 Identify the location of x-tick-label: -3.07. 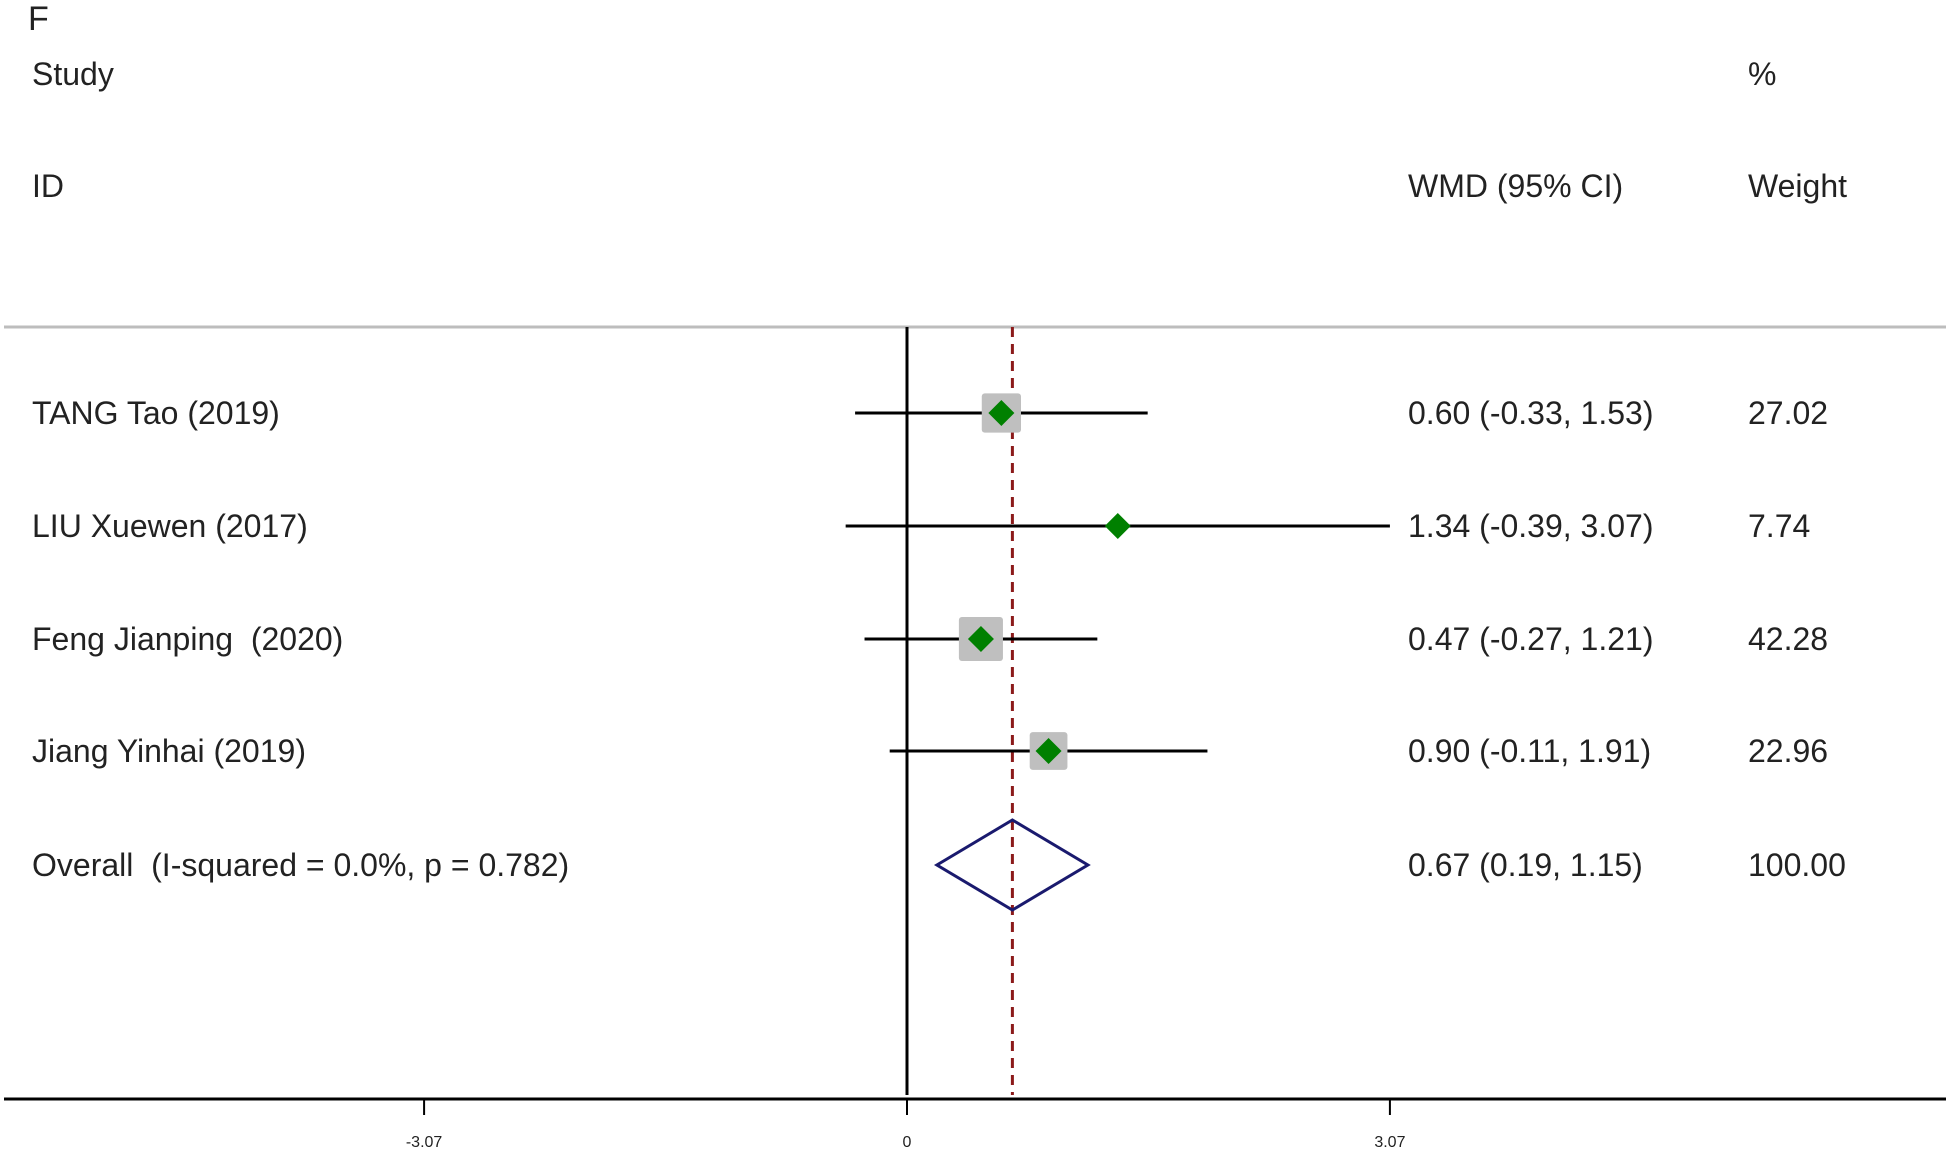
(424, 1142).